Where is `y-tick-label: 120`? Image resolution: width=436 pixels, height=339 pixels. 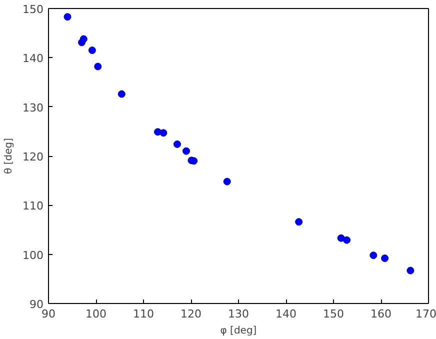
y-tick-label: 120 is located at coordinates (33, 157).